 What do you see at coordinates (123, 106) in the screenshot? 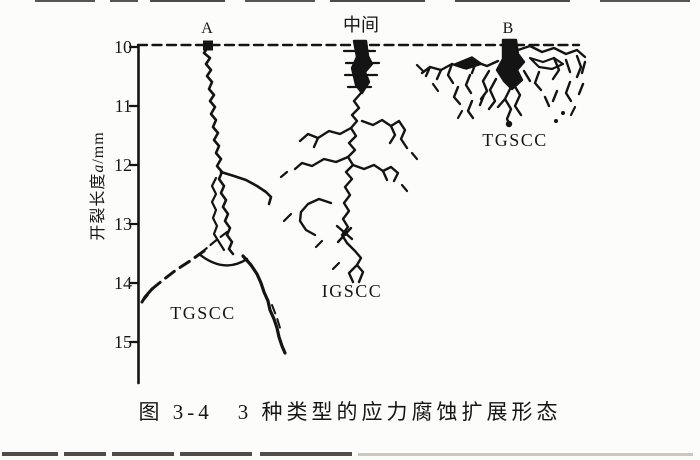
I see `y-tick-label-11: 11` at bounding box center [123, 106].